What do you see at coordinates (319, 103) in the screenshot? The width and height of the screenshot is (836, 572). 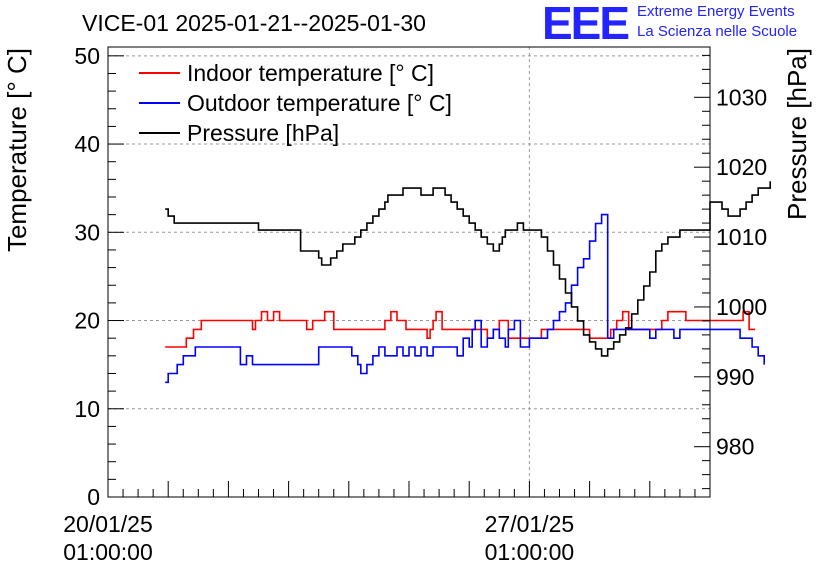 I see `legend-label-1: Outdoor temperature [° C]` at bounding box center [319, 103].